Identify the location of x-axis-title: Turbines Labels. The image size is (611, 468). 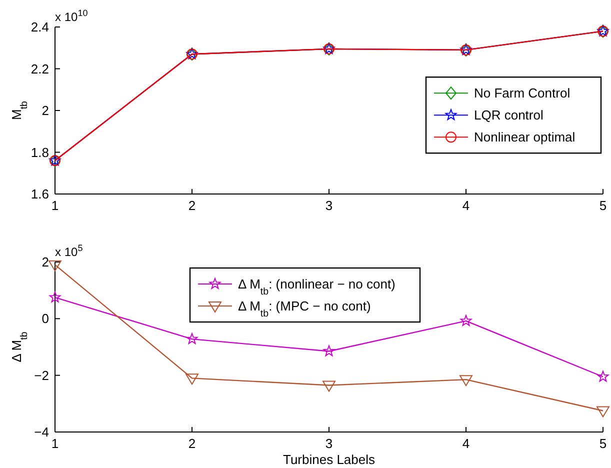
(329, 459).